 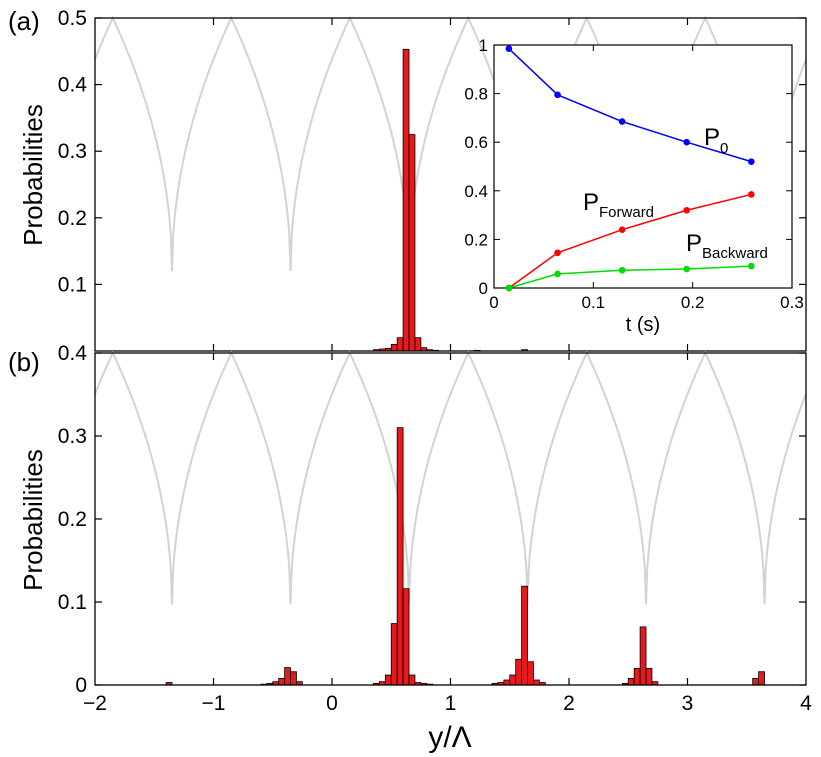 I want to click on x-tick-label: 2, so click(x=569, y=703).